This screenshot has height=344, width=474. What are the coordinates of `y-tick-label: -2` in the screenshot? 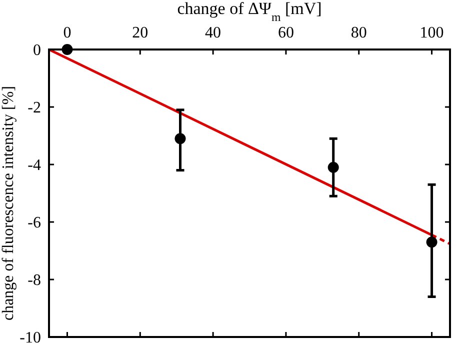 It's located at (34, 108).